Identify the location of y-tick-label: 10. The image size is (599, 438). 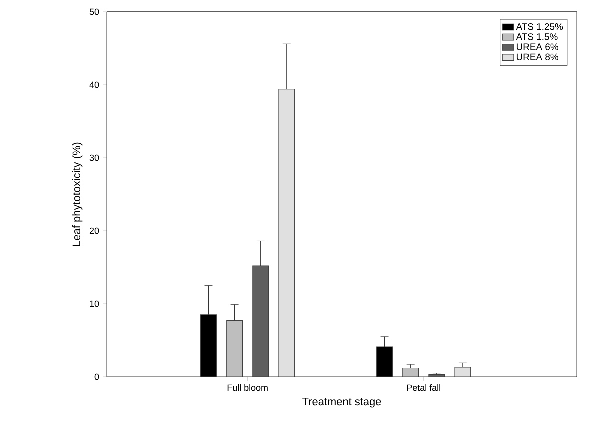
(95, 304).